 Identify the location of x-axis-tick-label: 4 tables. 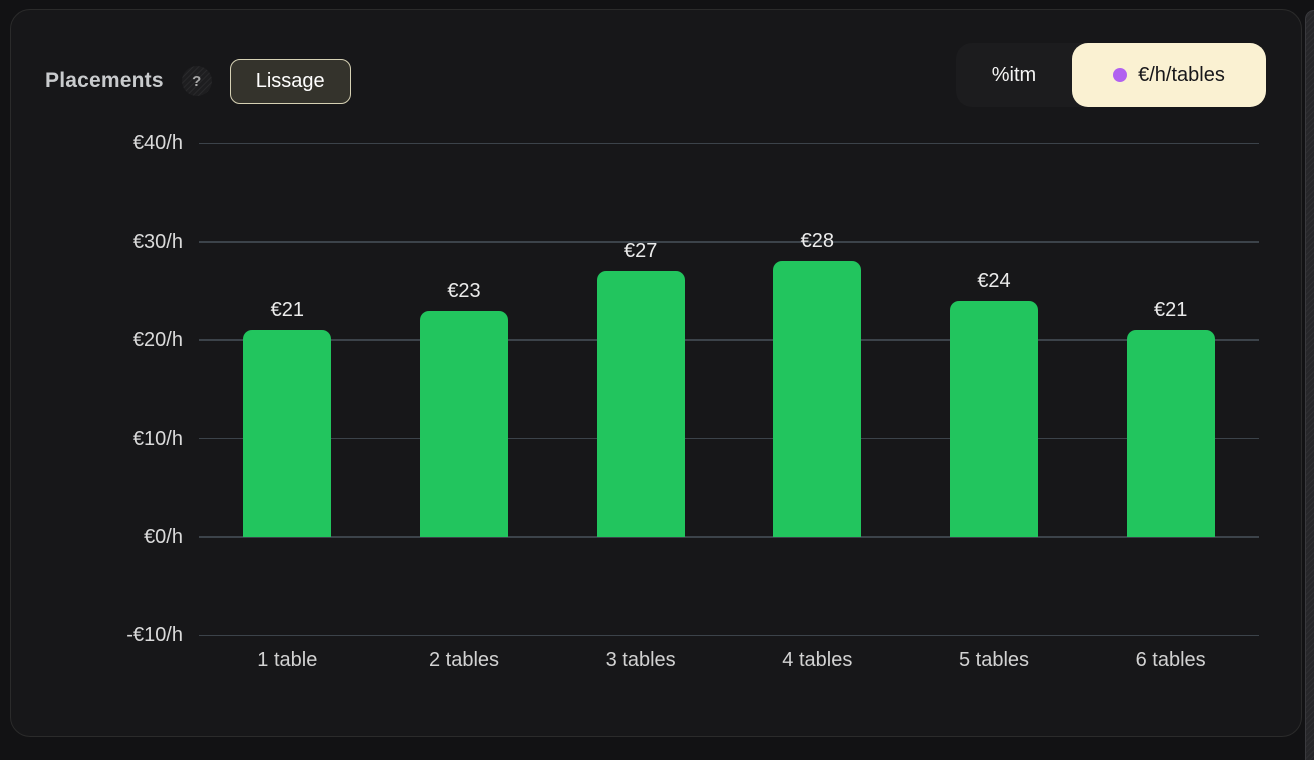
(817, 660).